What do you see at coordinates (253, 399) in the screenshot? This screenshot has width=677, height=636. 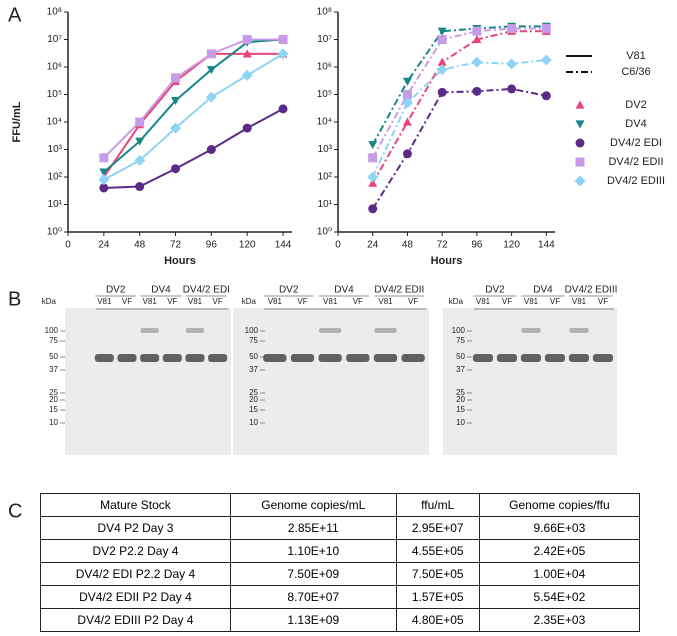 I see `ladder-label: 20` at bounding box center [253, 399].